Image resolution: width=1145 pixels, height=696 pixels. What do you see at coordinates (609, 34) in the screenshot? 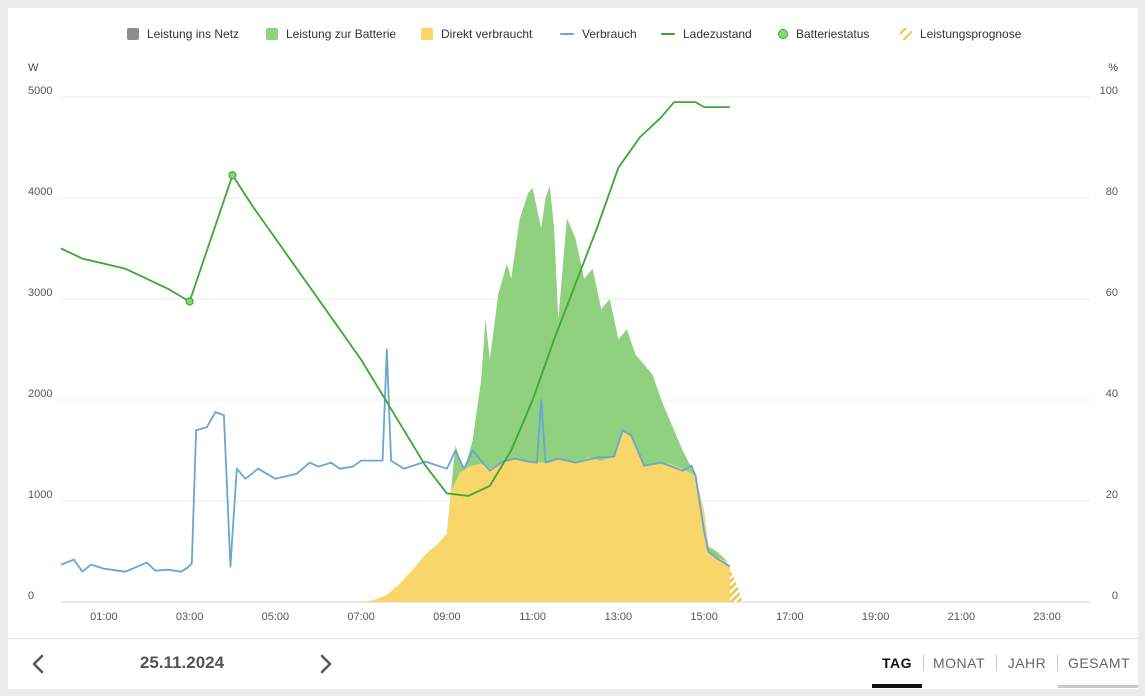
I see `legend-label: Verbrauch` at bounding box center [609, 34].